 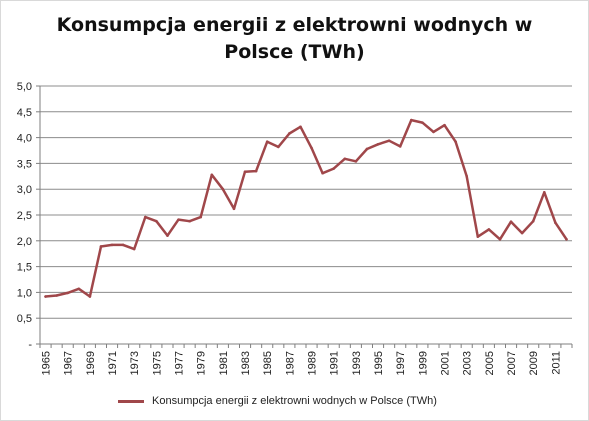 What do you see at coordinates (556, 363) in the screenshot?
I see `x-tick-label: 2011` at bounding box center [556, 363].